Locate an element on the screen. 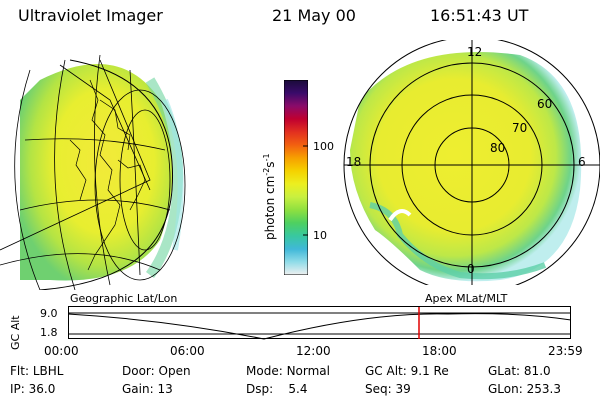 The height and width of the screenshot is (400, 600). timeline-tick-1800: 18:00 is located at coordinates (439, 351).